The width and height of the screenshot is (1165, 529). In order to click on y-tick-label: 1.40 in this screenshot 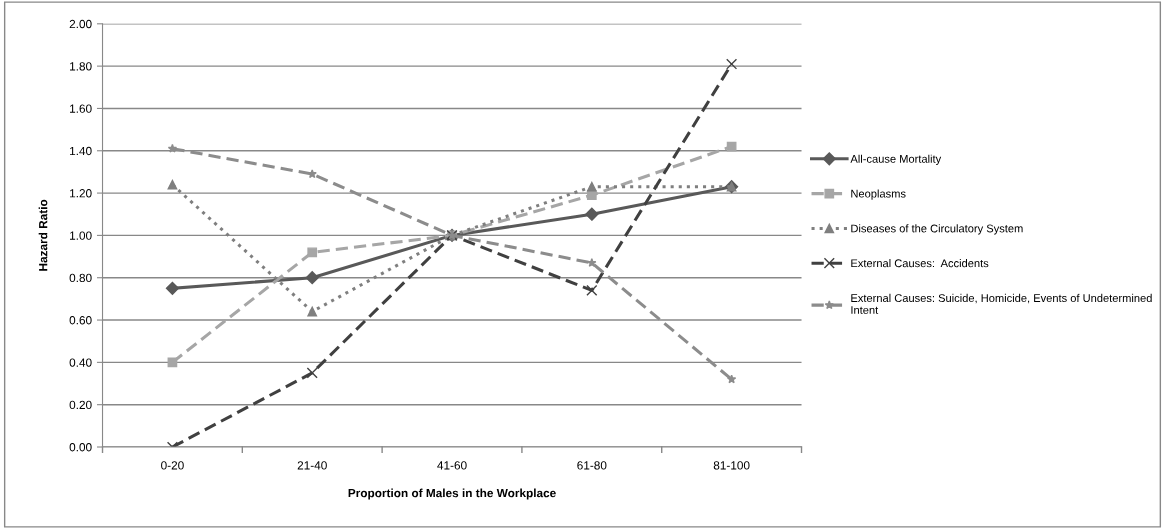, I will do `click(81, 151)`.